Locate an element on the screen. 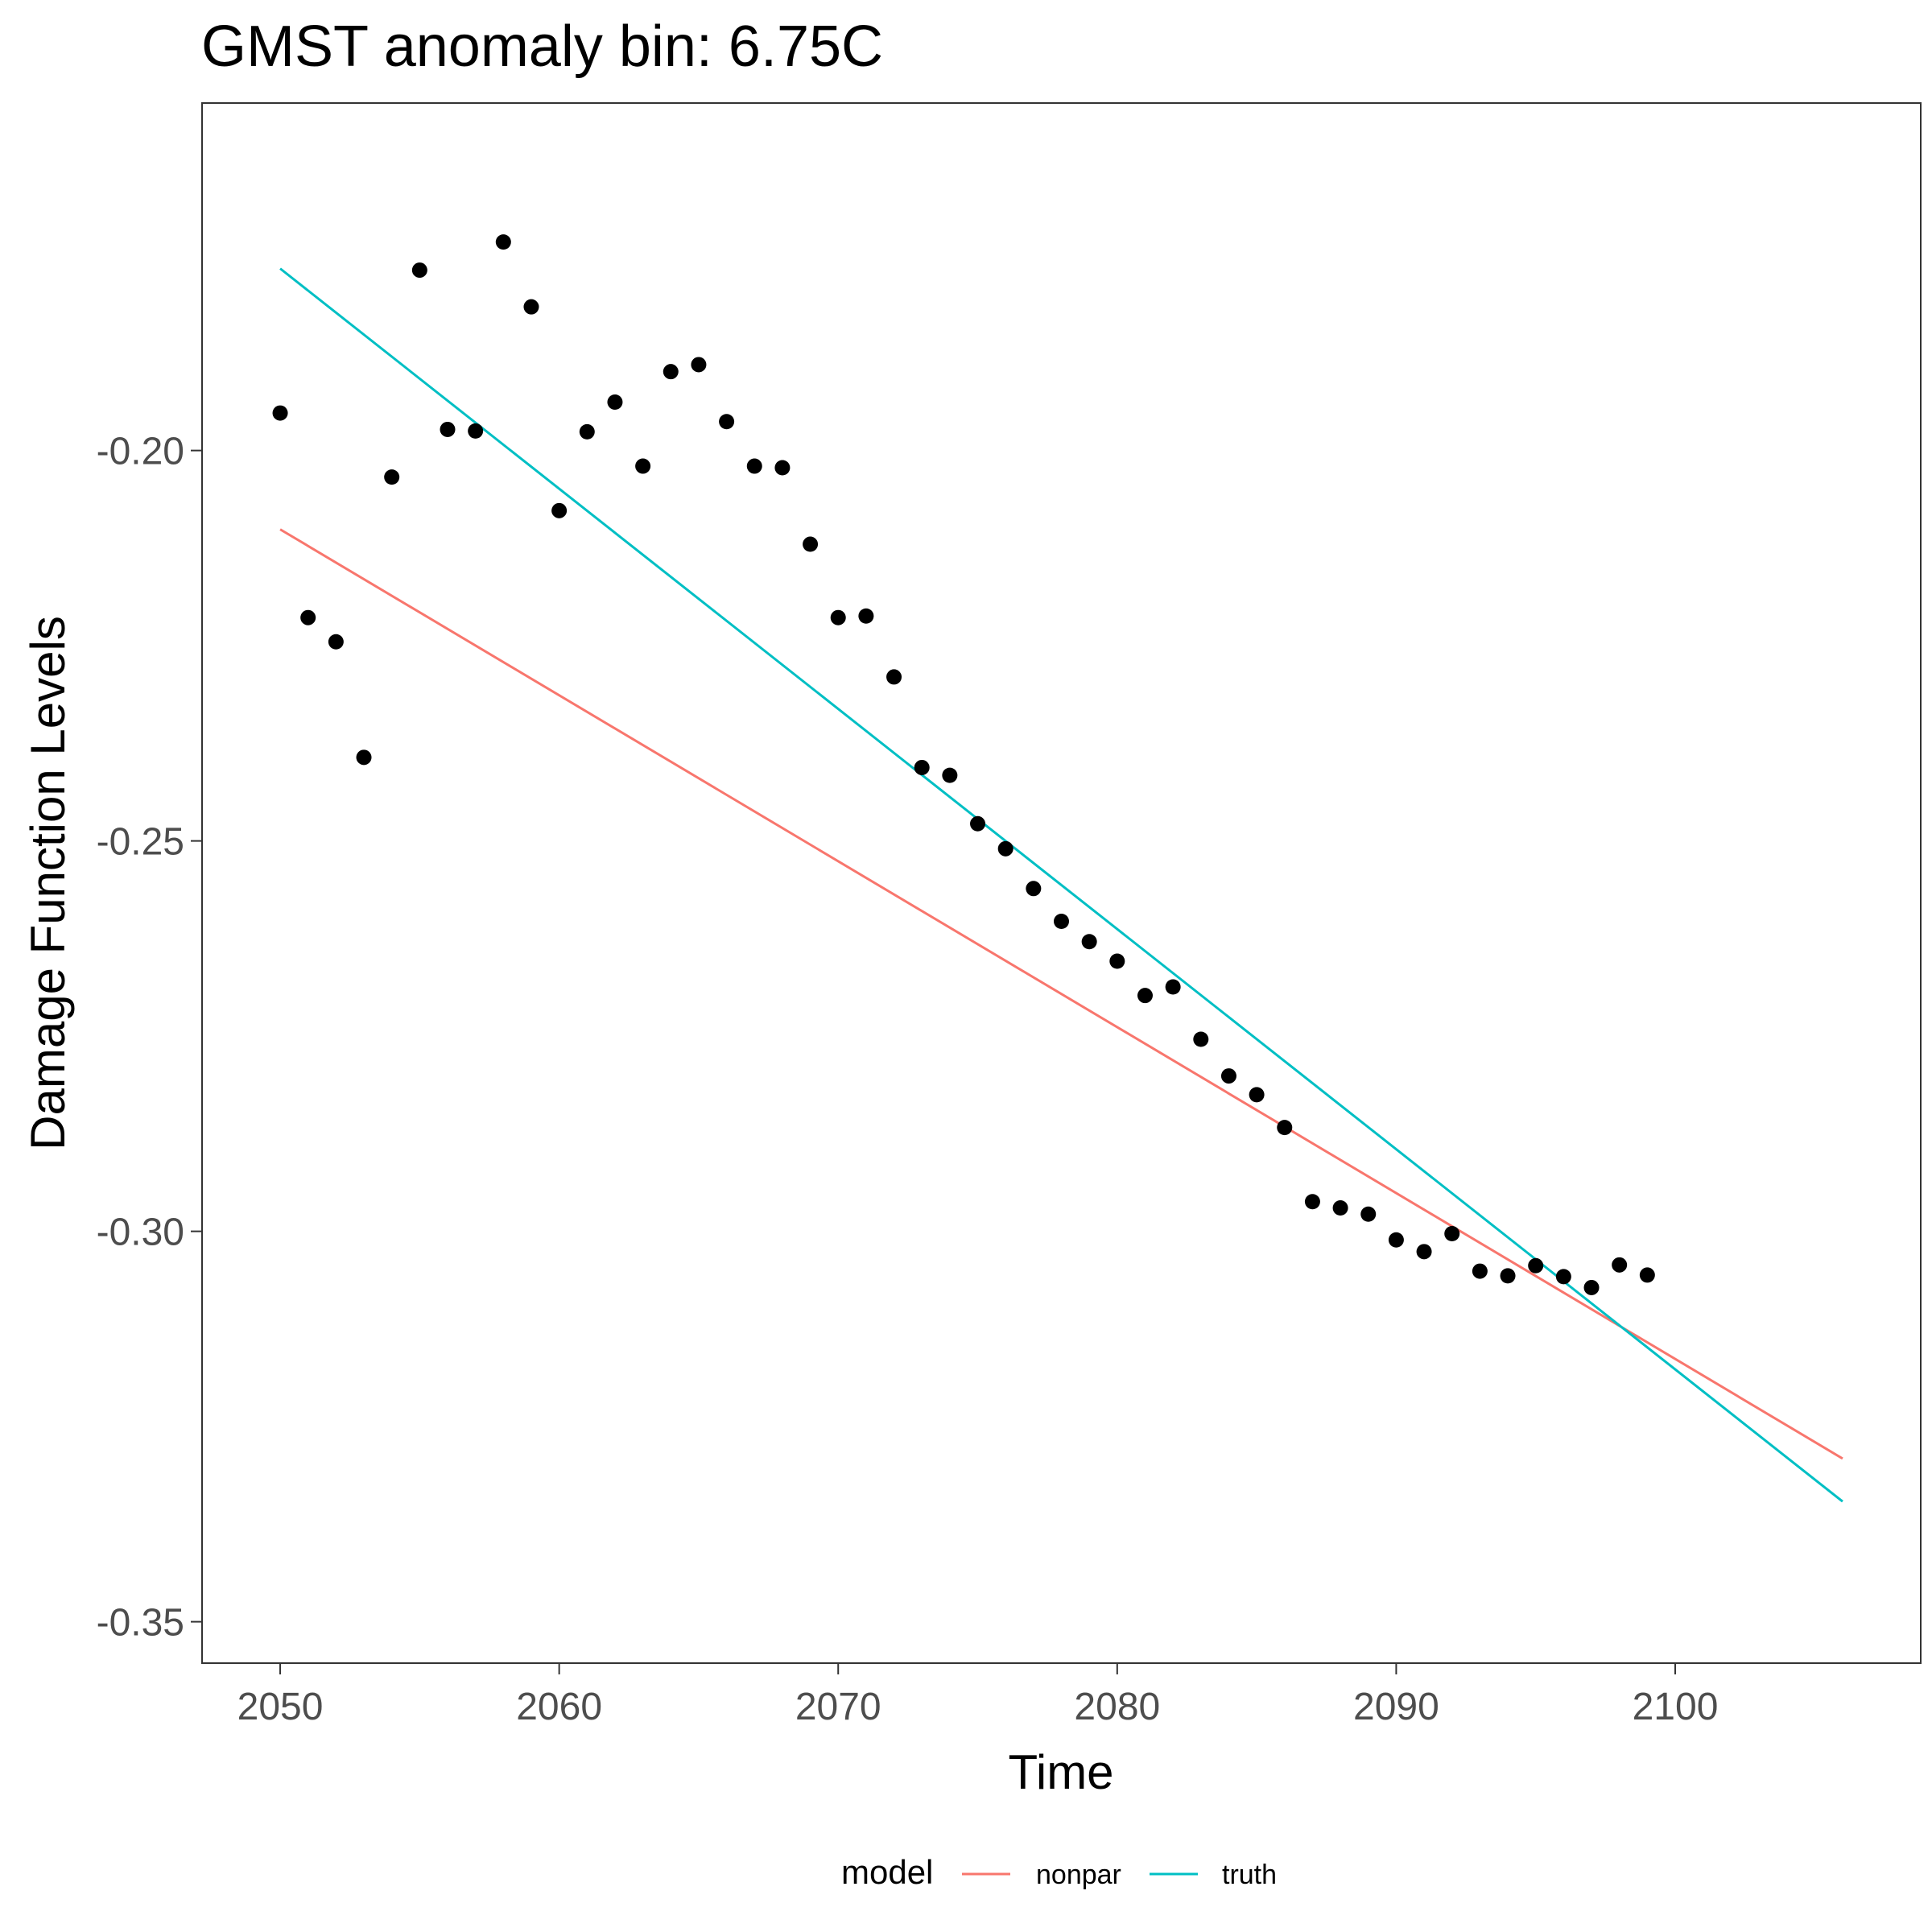 This screenshot has height=1932, width=1932. y-tick-label: -0.35 is located at coordinates (140, 1623).